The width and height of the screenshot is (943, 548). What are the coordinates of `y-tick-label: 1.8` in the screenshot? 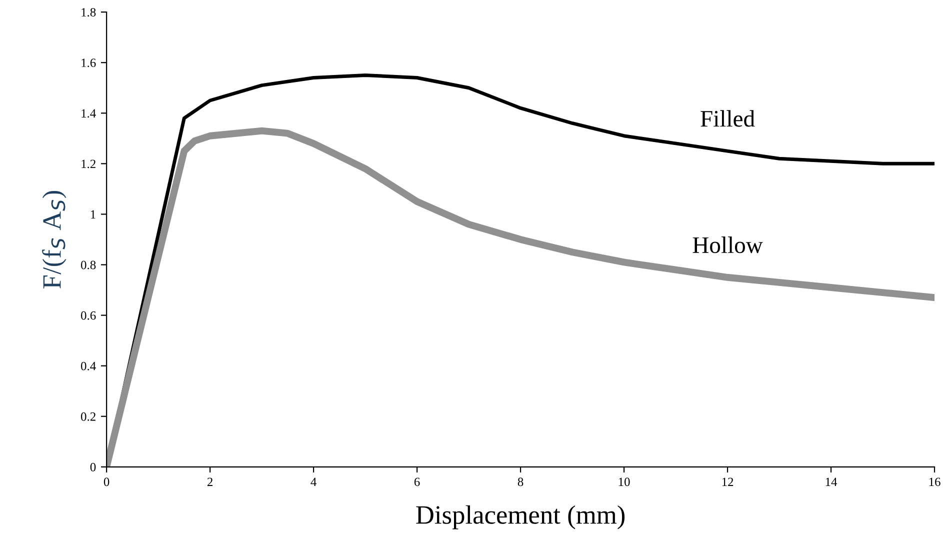 It's located at (89, 12).